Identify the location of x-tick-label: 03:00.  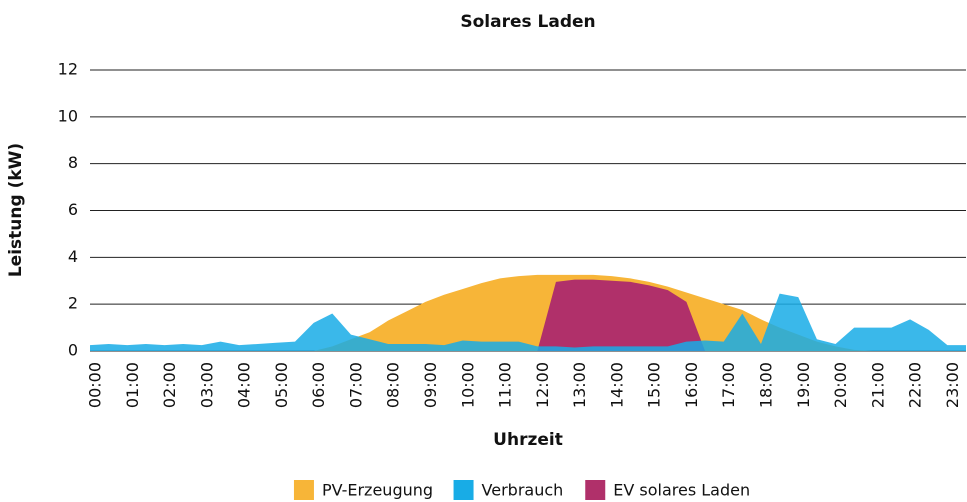
(206, 385).